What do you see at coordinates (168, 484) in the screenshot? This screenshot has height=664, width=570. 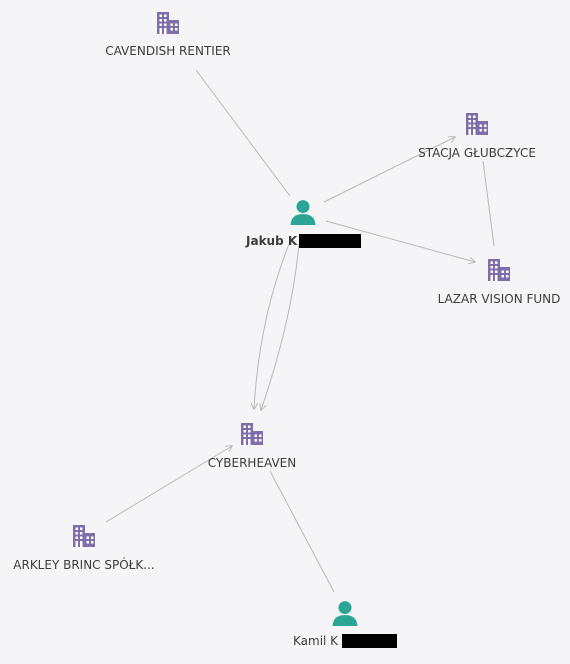 I see `edge-arkley-cyberheaven` at bounding box center [168, 484].